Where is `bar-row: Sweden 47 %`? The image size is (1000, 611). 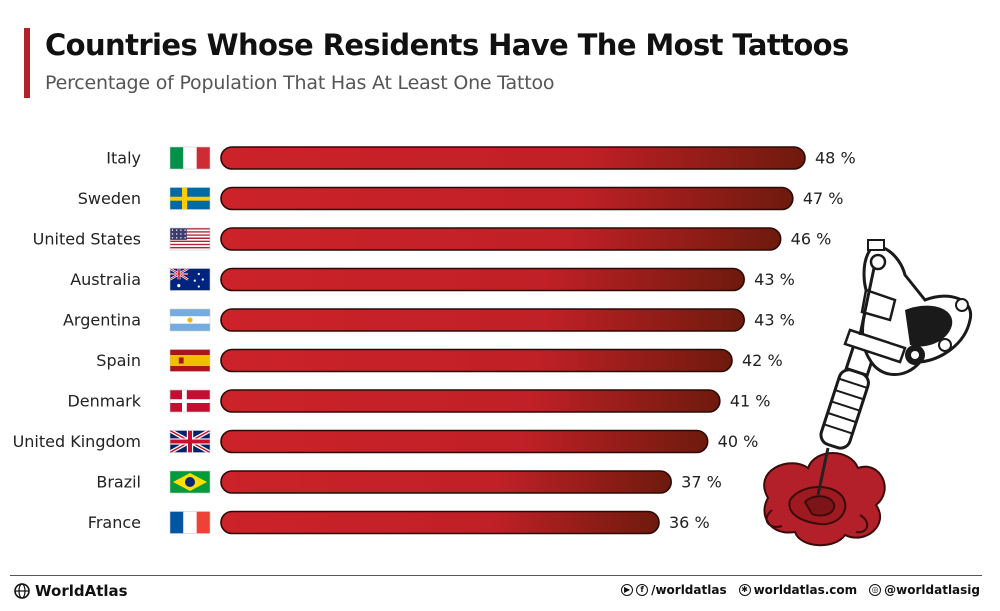 bar-row: Sweden 47 % is located at coordinates (461, 198).